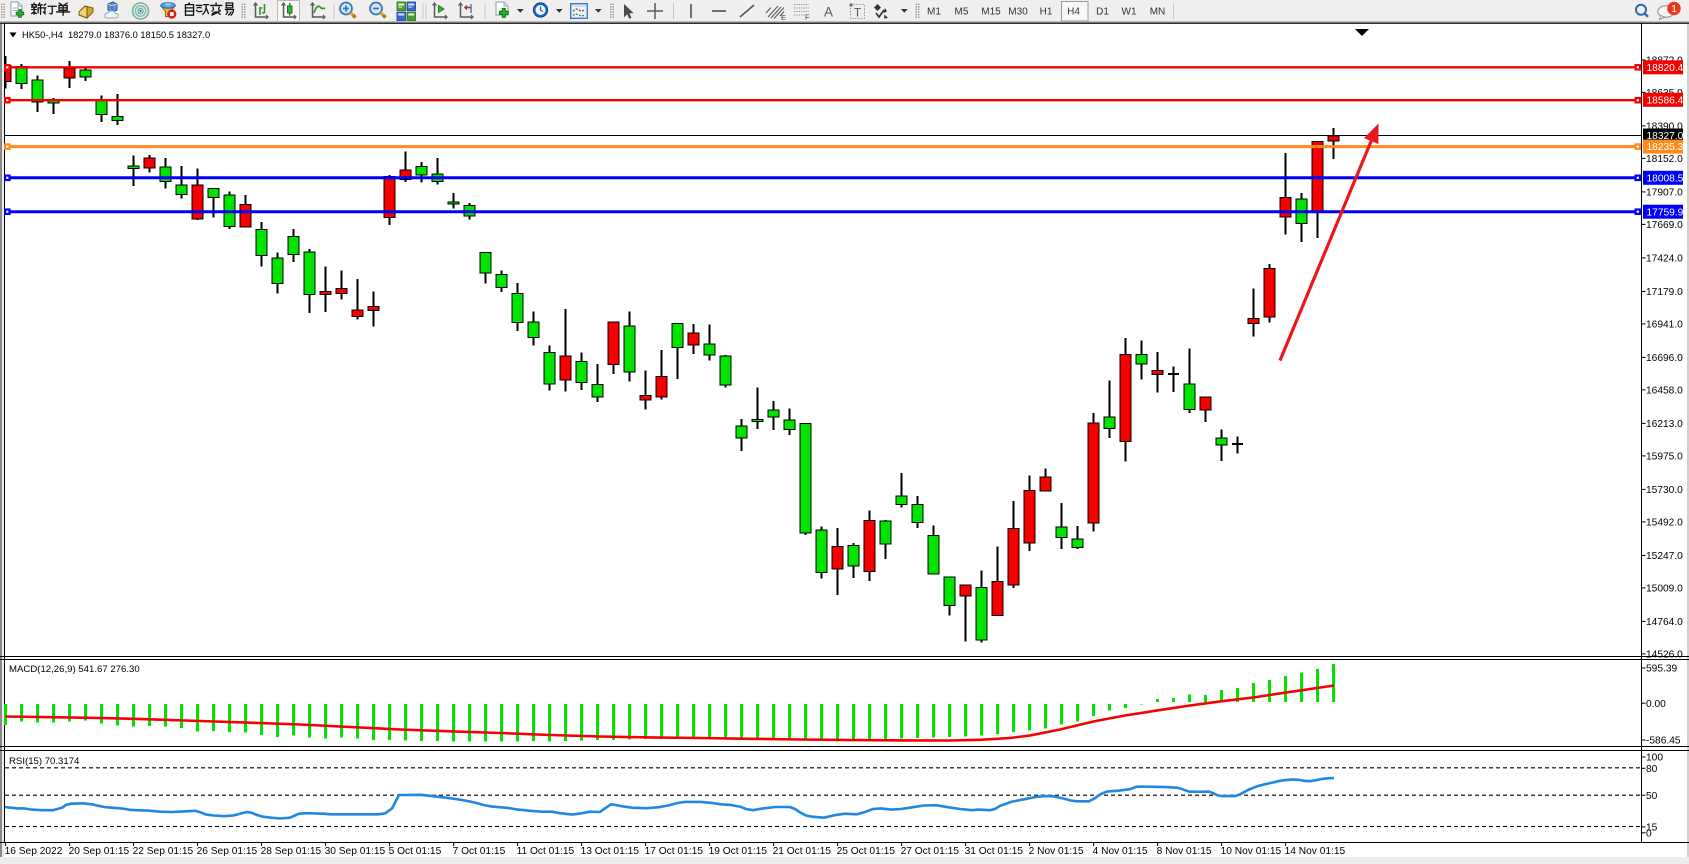 The image size is (1689, 864). I want to click on svg-text: 21 Oct 01:15, so click(802, 851).